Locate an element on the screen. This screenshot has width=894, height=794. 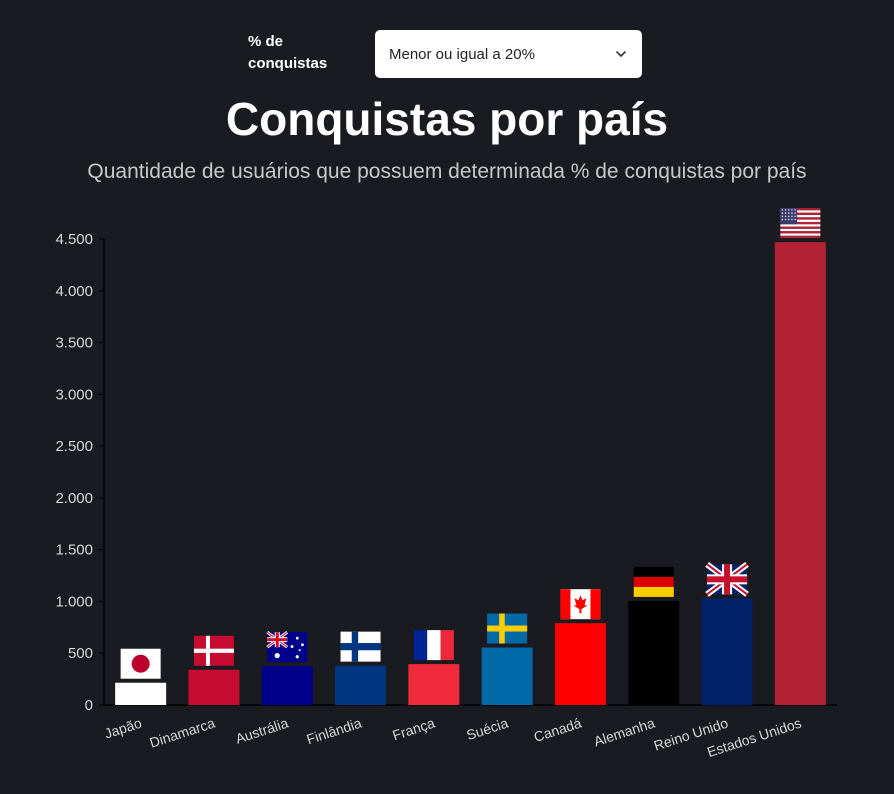
achievement-percent-select: Menor ou igual a 20% is located at coordinates (508, 54).